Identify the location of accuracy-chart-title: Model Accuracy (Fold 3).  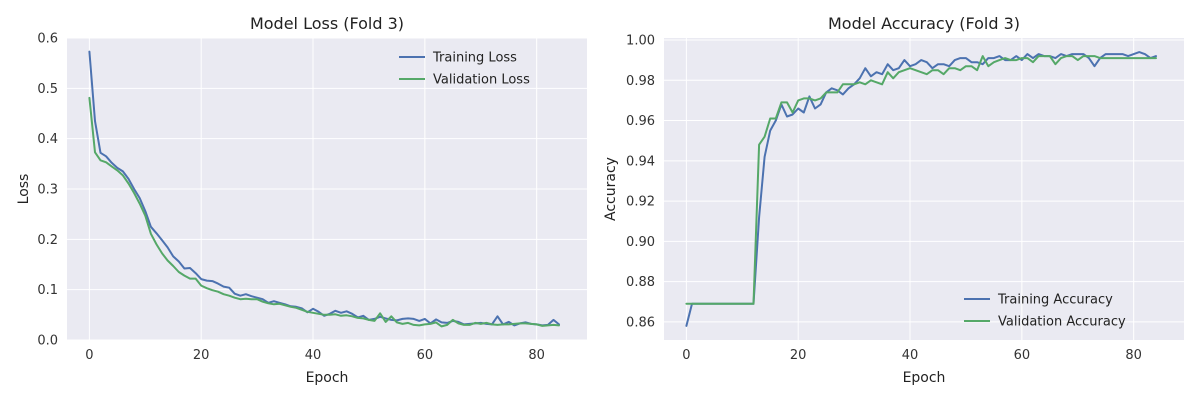
(924, 23).